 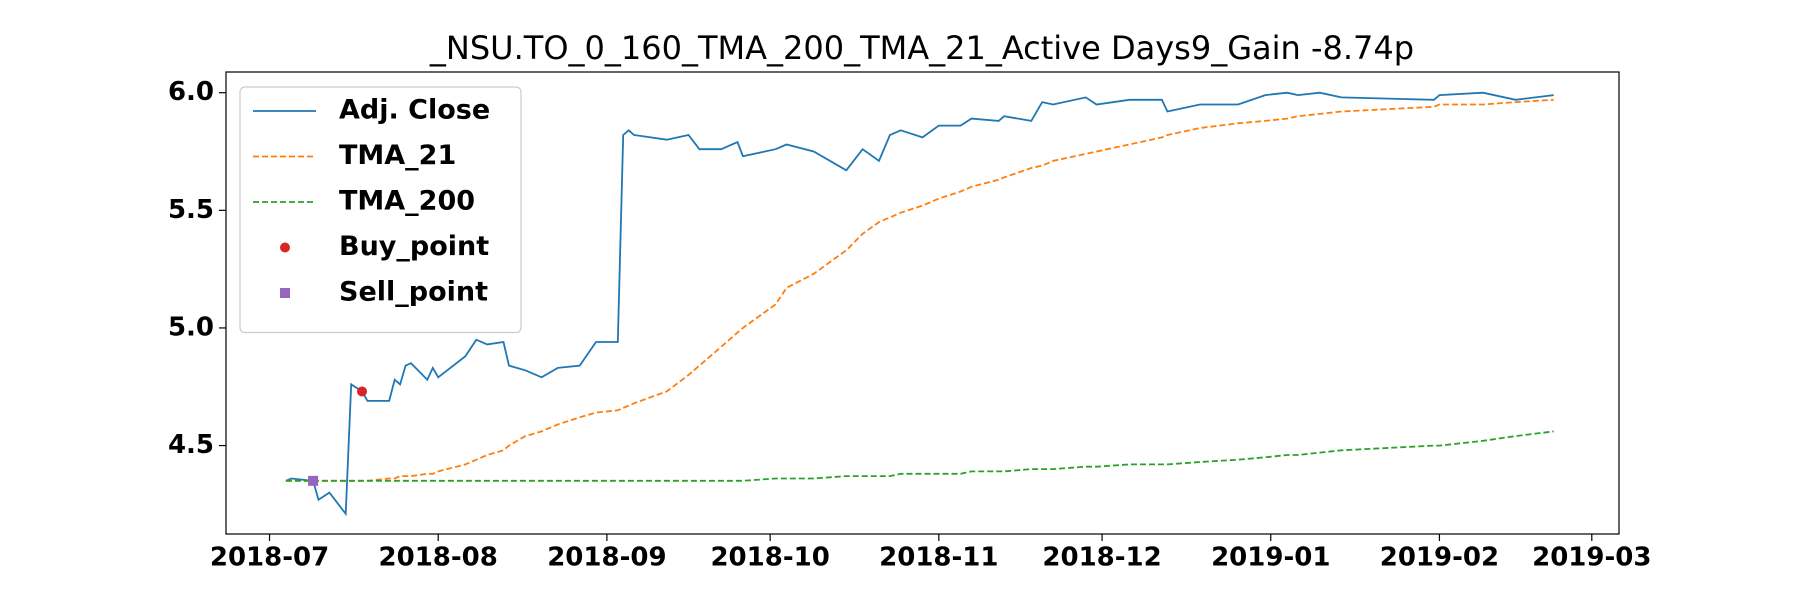 I want to click on x-tick-label: 2018-11, so click(x=938, y=558).